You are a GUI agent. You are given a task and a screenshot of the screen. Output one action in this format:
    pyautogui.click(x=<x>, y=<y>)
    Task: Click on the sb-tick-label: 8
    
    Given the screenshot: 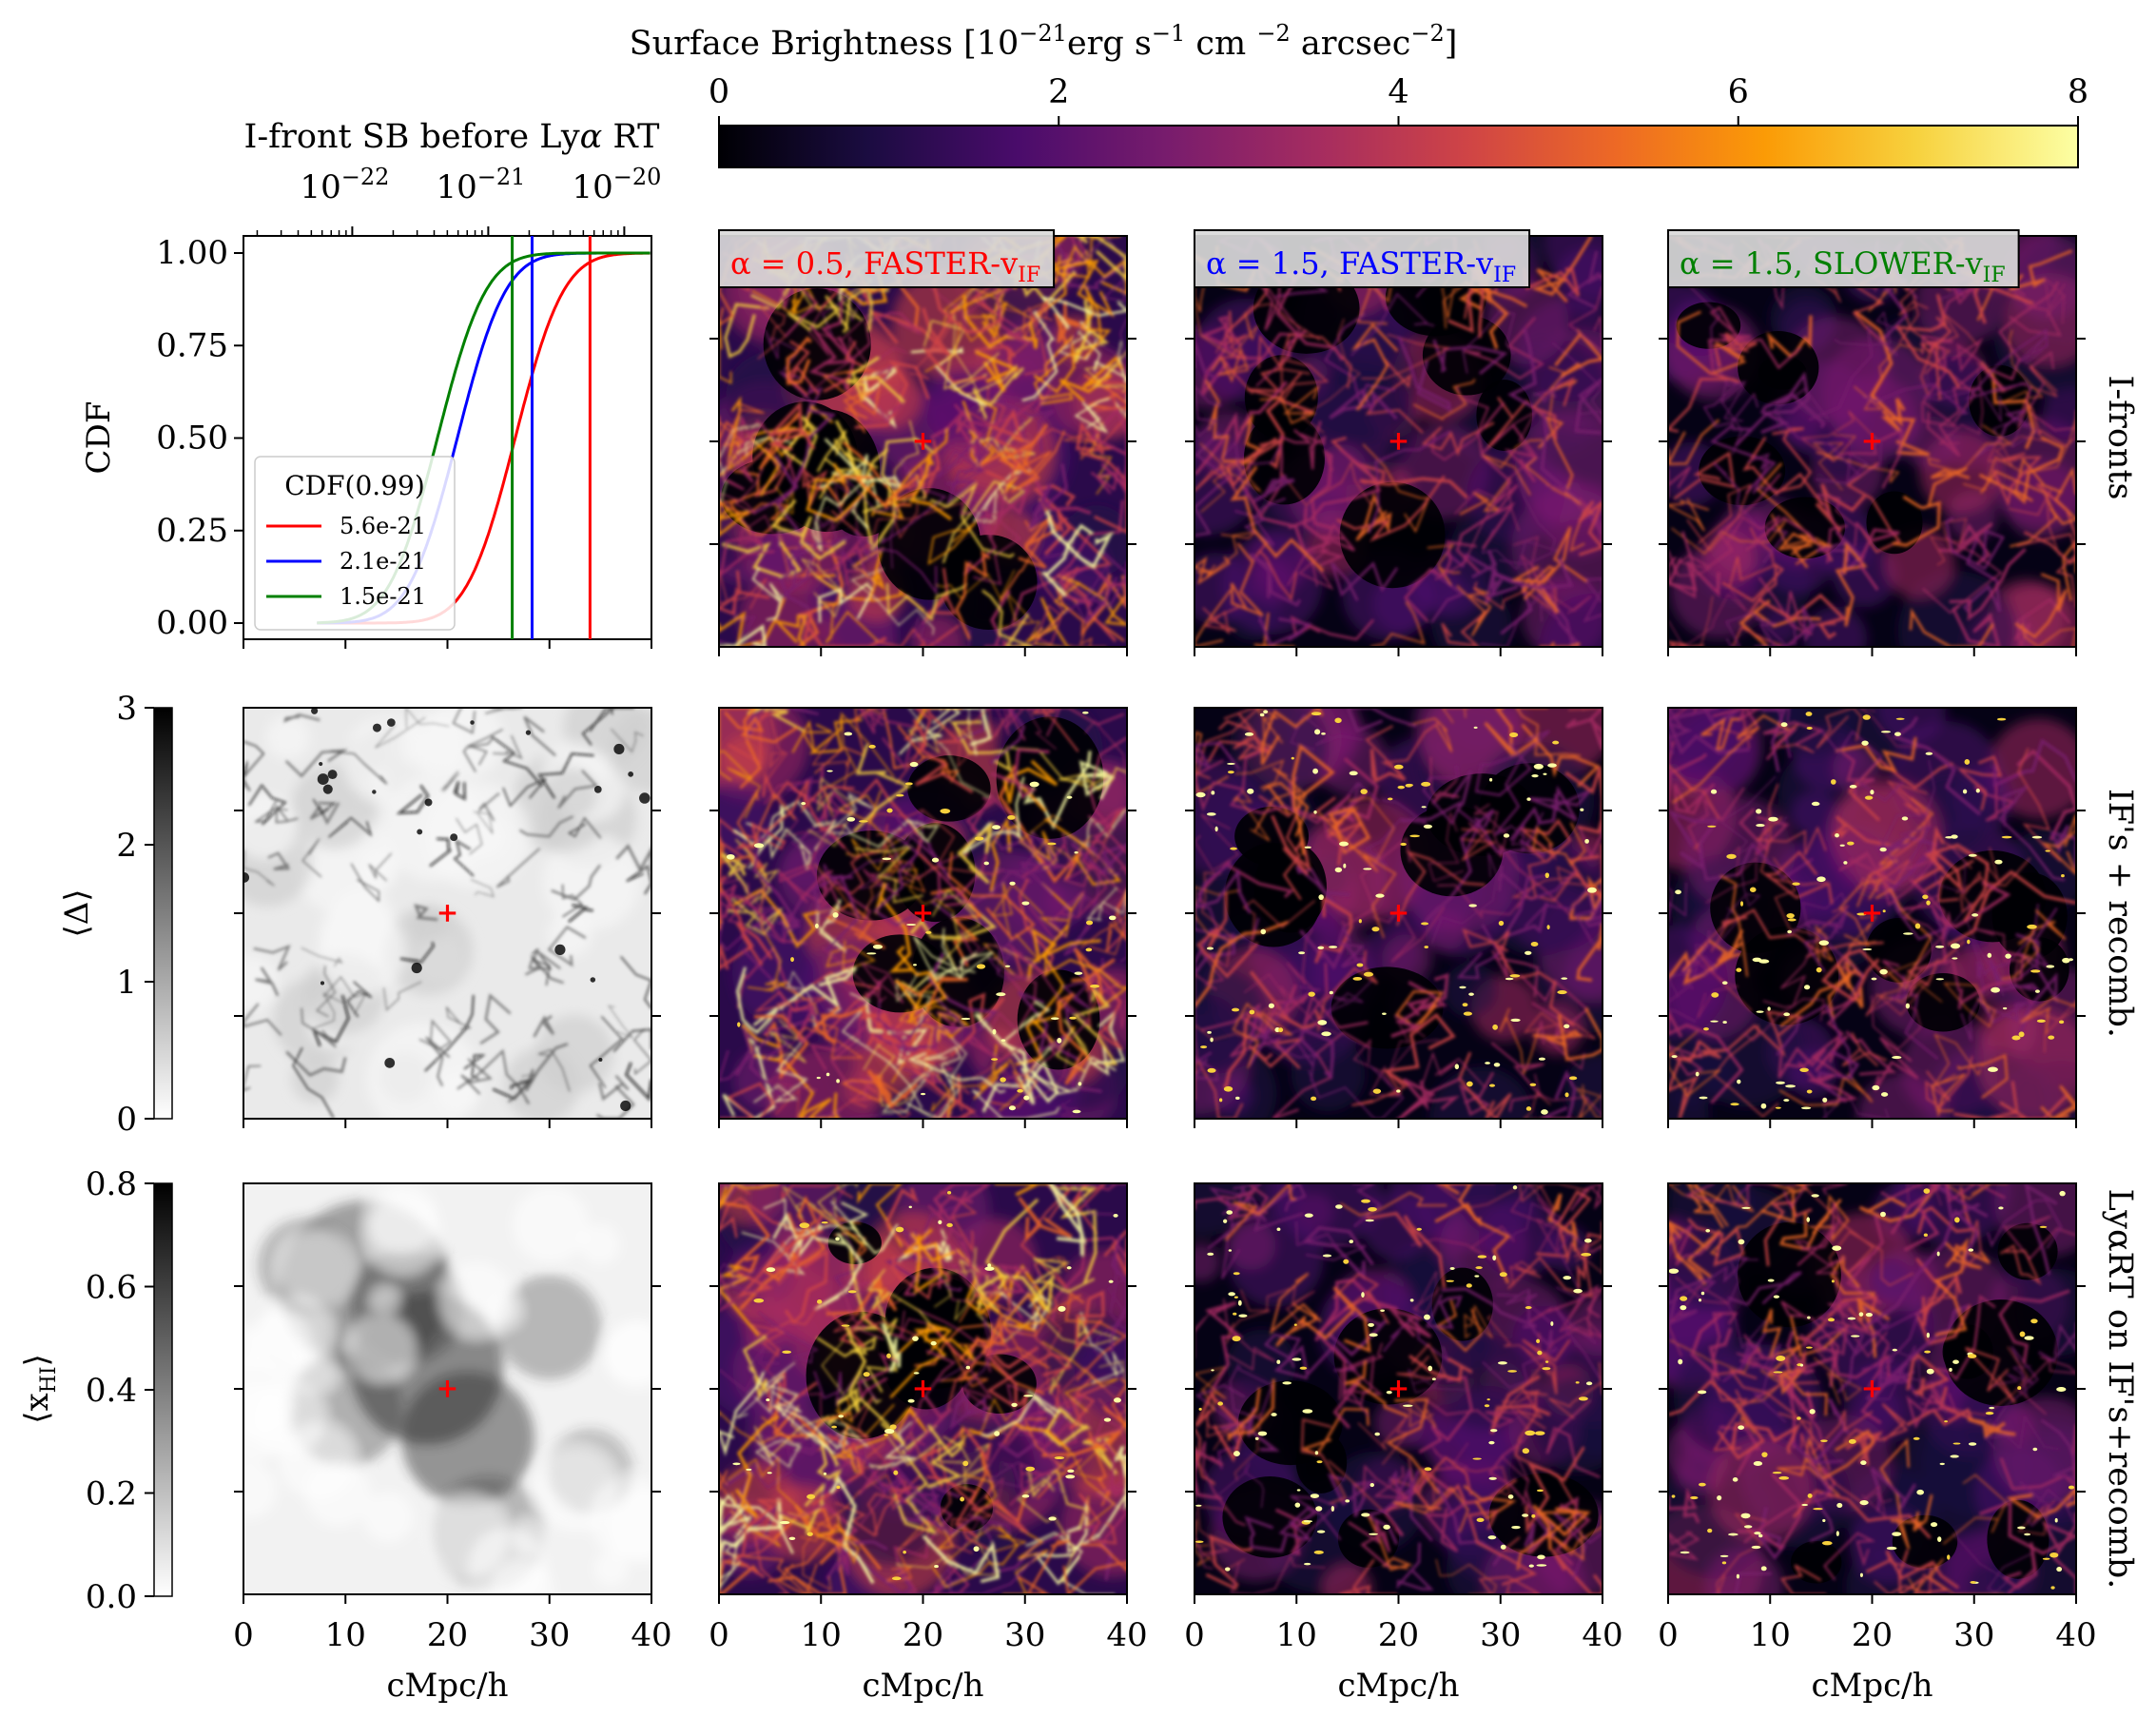 What is the action you would take?
    pyautogui.click(x=2078, y=92)
    